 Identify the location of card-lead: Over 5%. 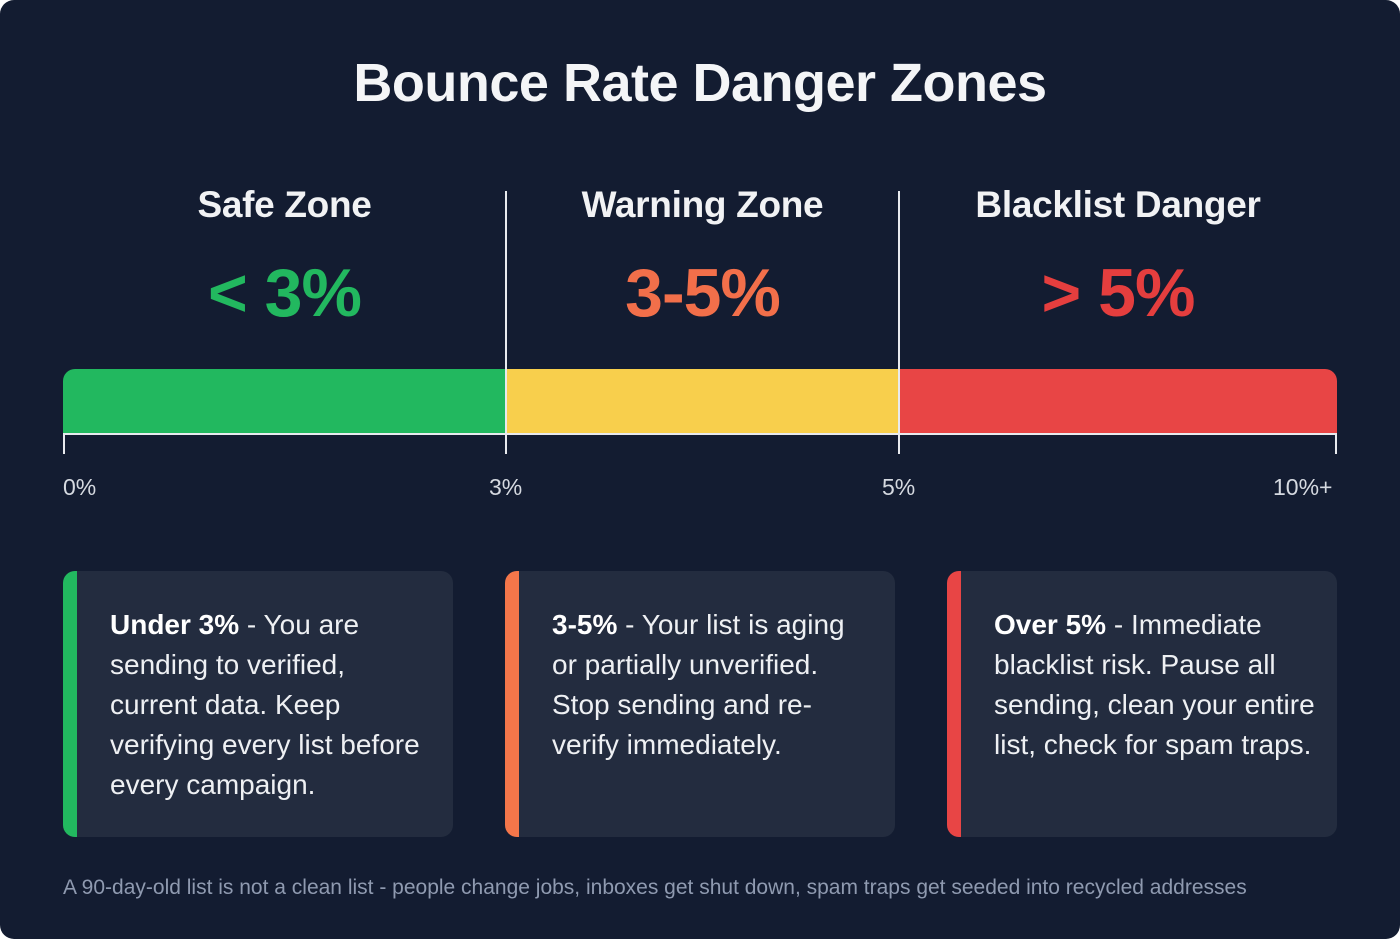
(1050, 624).